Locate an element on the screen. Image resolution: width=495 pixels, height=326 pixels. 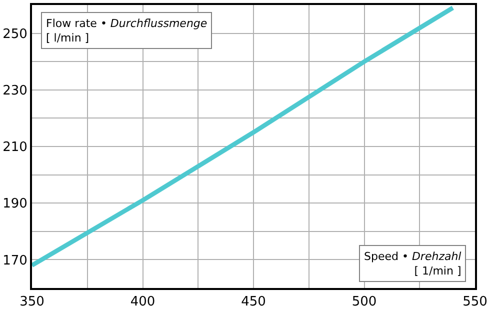
y-tick-label: 190 is located at coordinates (15, 204).